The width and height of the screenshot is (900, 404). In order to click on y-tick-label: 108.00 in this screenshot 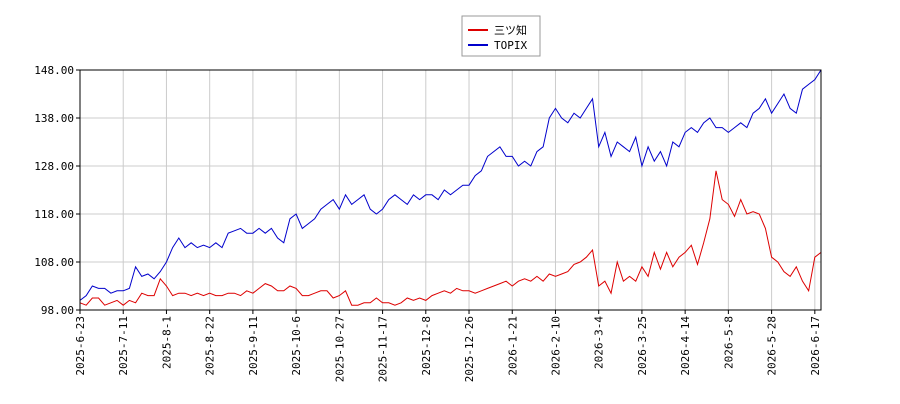, I will do `click(54, 262)`.